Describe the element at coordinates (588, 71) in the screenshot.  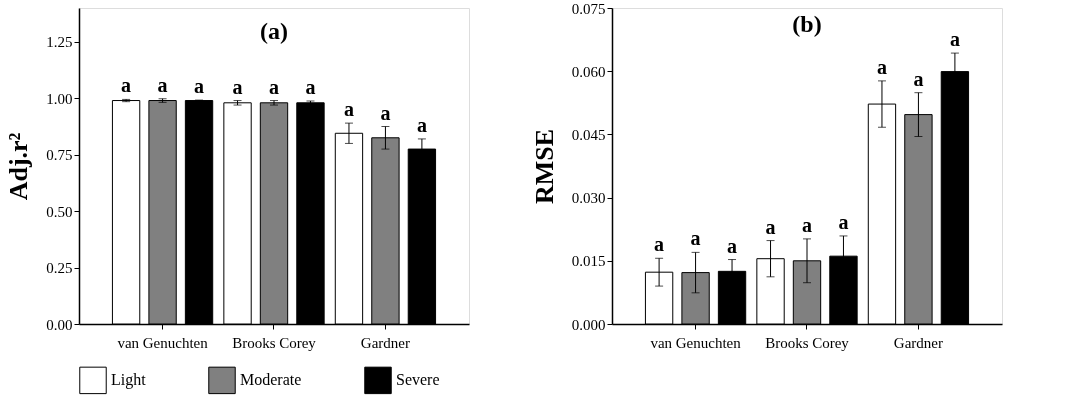
I see `y-tick-label: 0.060` at that location.